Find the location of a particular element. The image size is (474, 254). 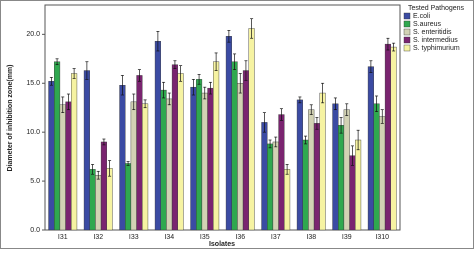

x-tick-label: I34 is located at coordinates (169, 237).